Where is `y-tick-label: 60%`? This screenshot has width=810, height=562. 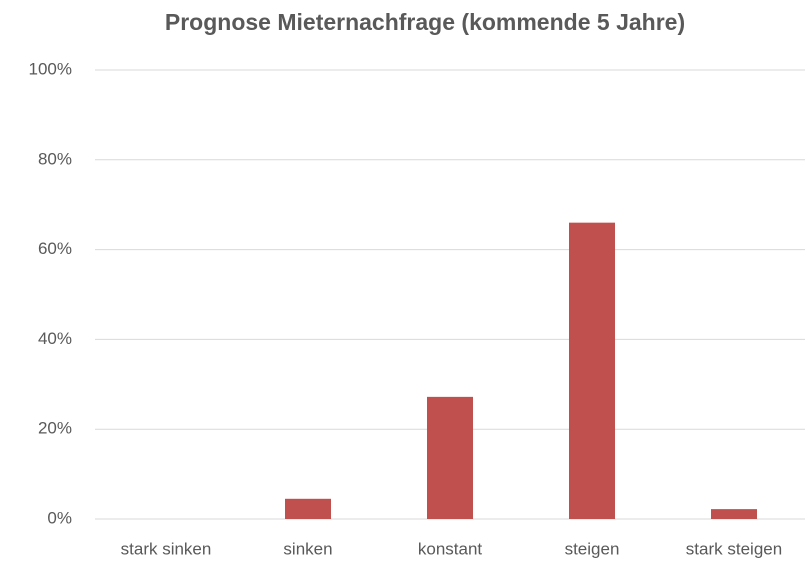 y-tick-label: 60% is located at coordinates (55, 248).